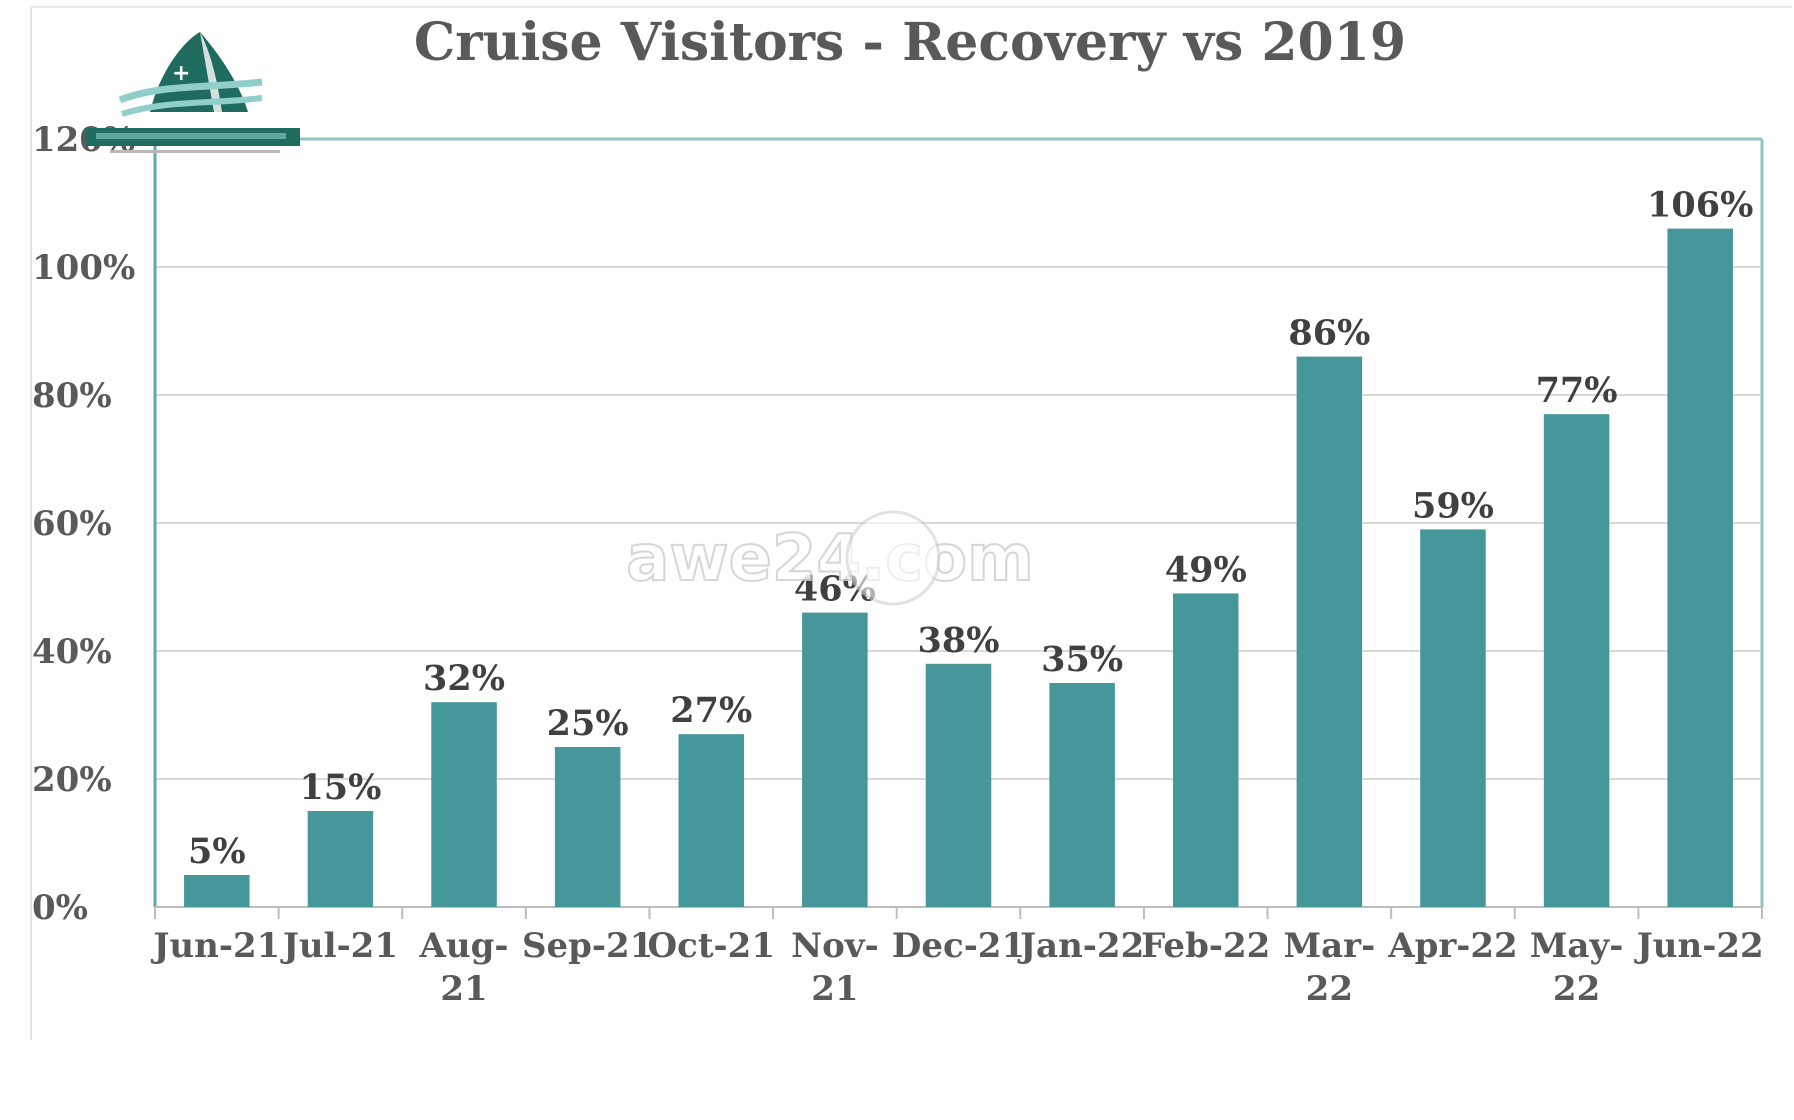  What do you see at coordinates (1577, 967) in the screenshot?
I see `x-tick-label: May-22` at bounding box center [1577, 967].